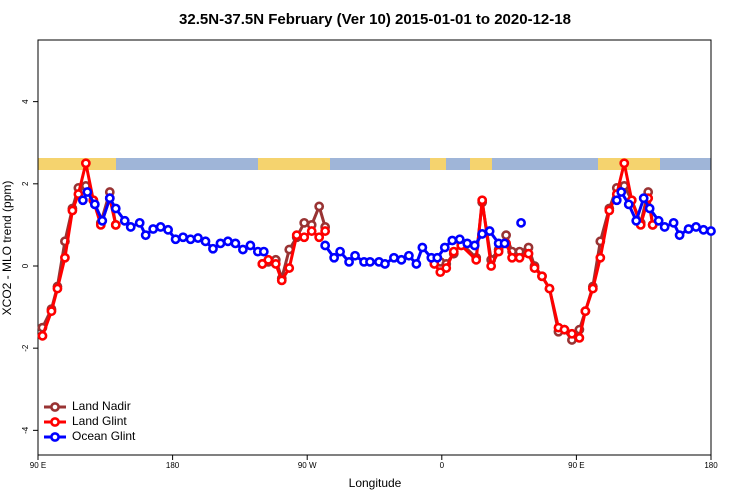  Describe the element at coordinates (307, 465) in the screenshot. I see `x-tick-label: 90 W` at that location.